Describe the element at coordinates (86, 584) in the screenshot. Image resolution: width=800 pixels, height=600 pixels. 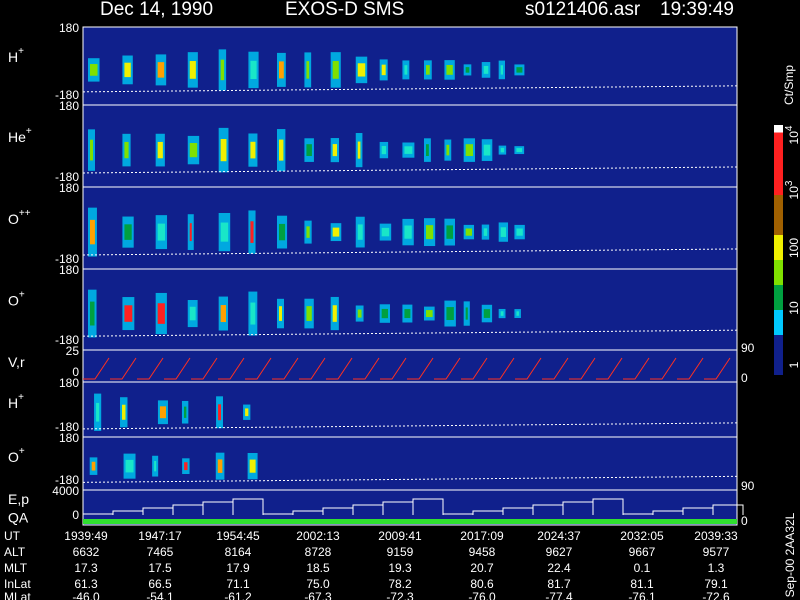
I see `cell: 61.3` at that location.